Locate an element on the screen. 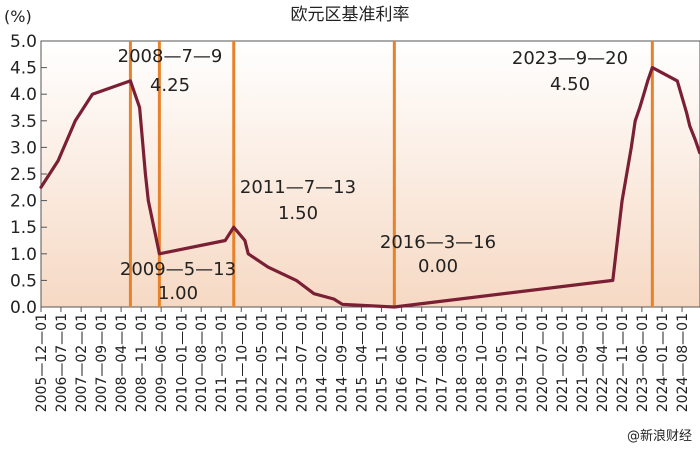 Image resolution: width=700 pixels, height=450 pixels. y-tick-label: 2.5 is located at coordinates (23, 175).